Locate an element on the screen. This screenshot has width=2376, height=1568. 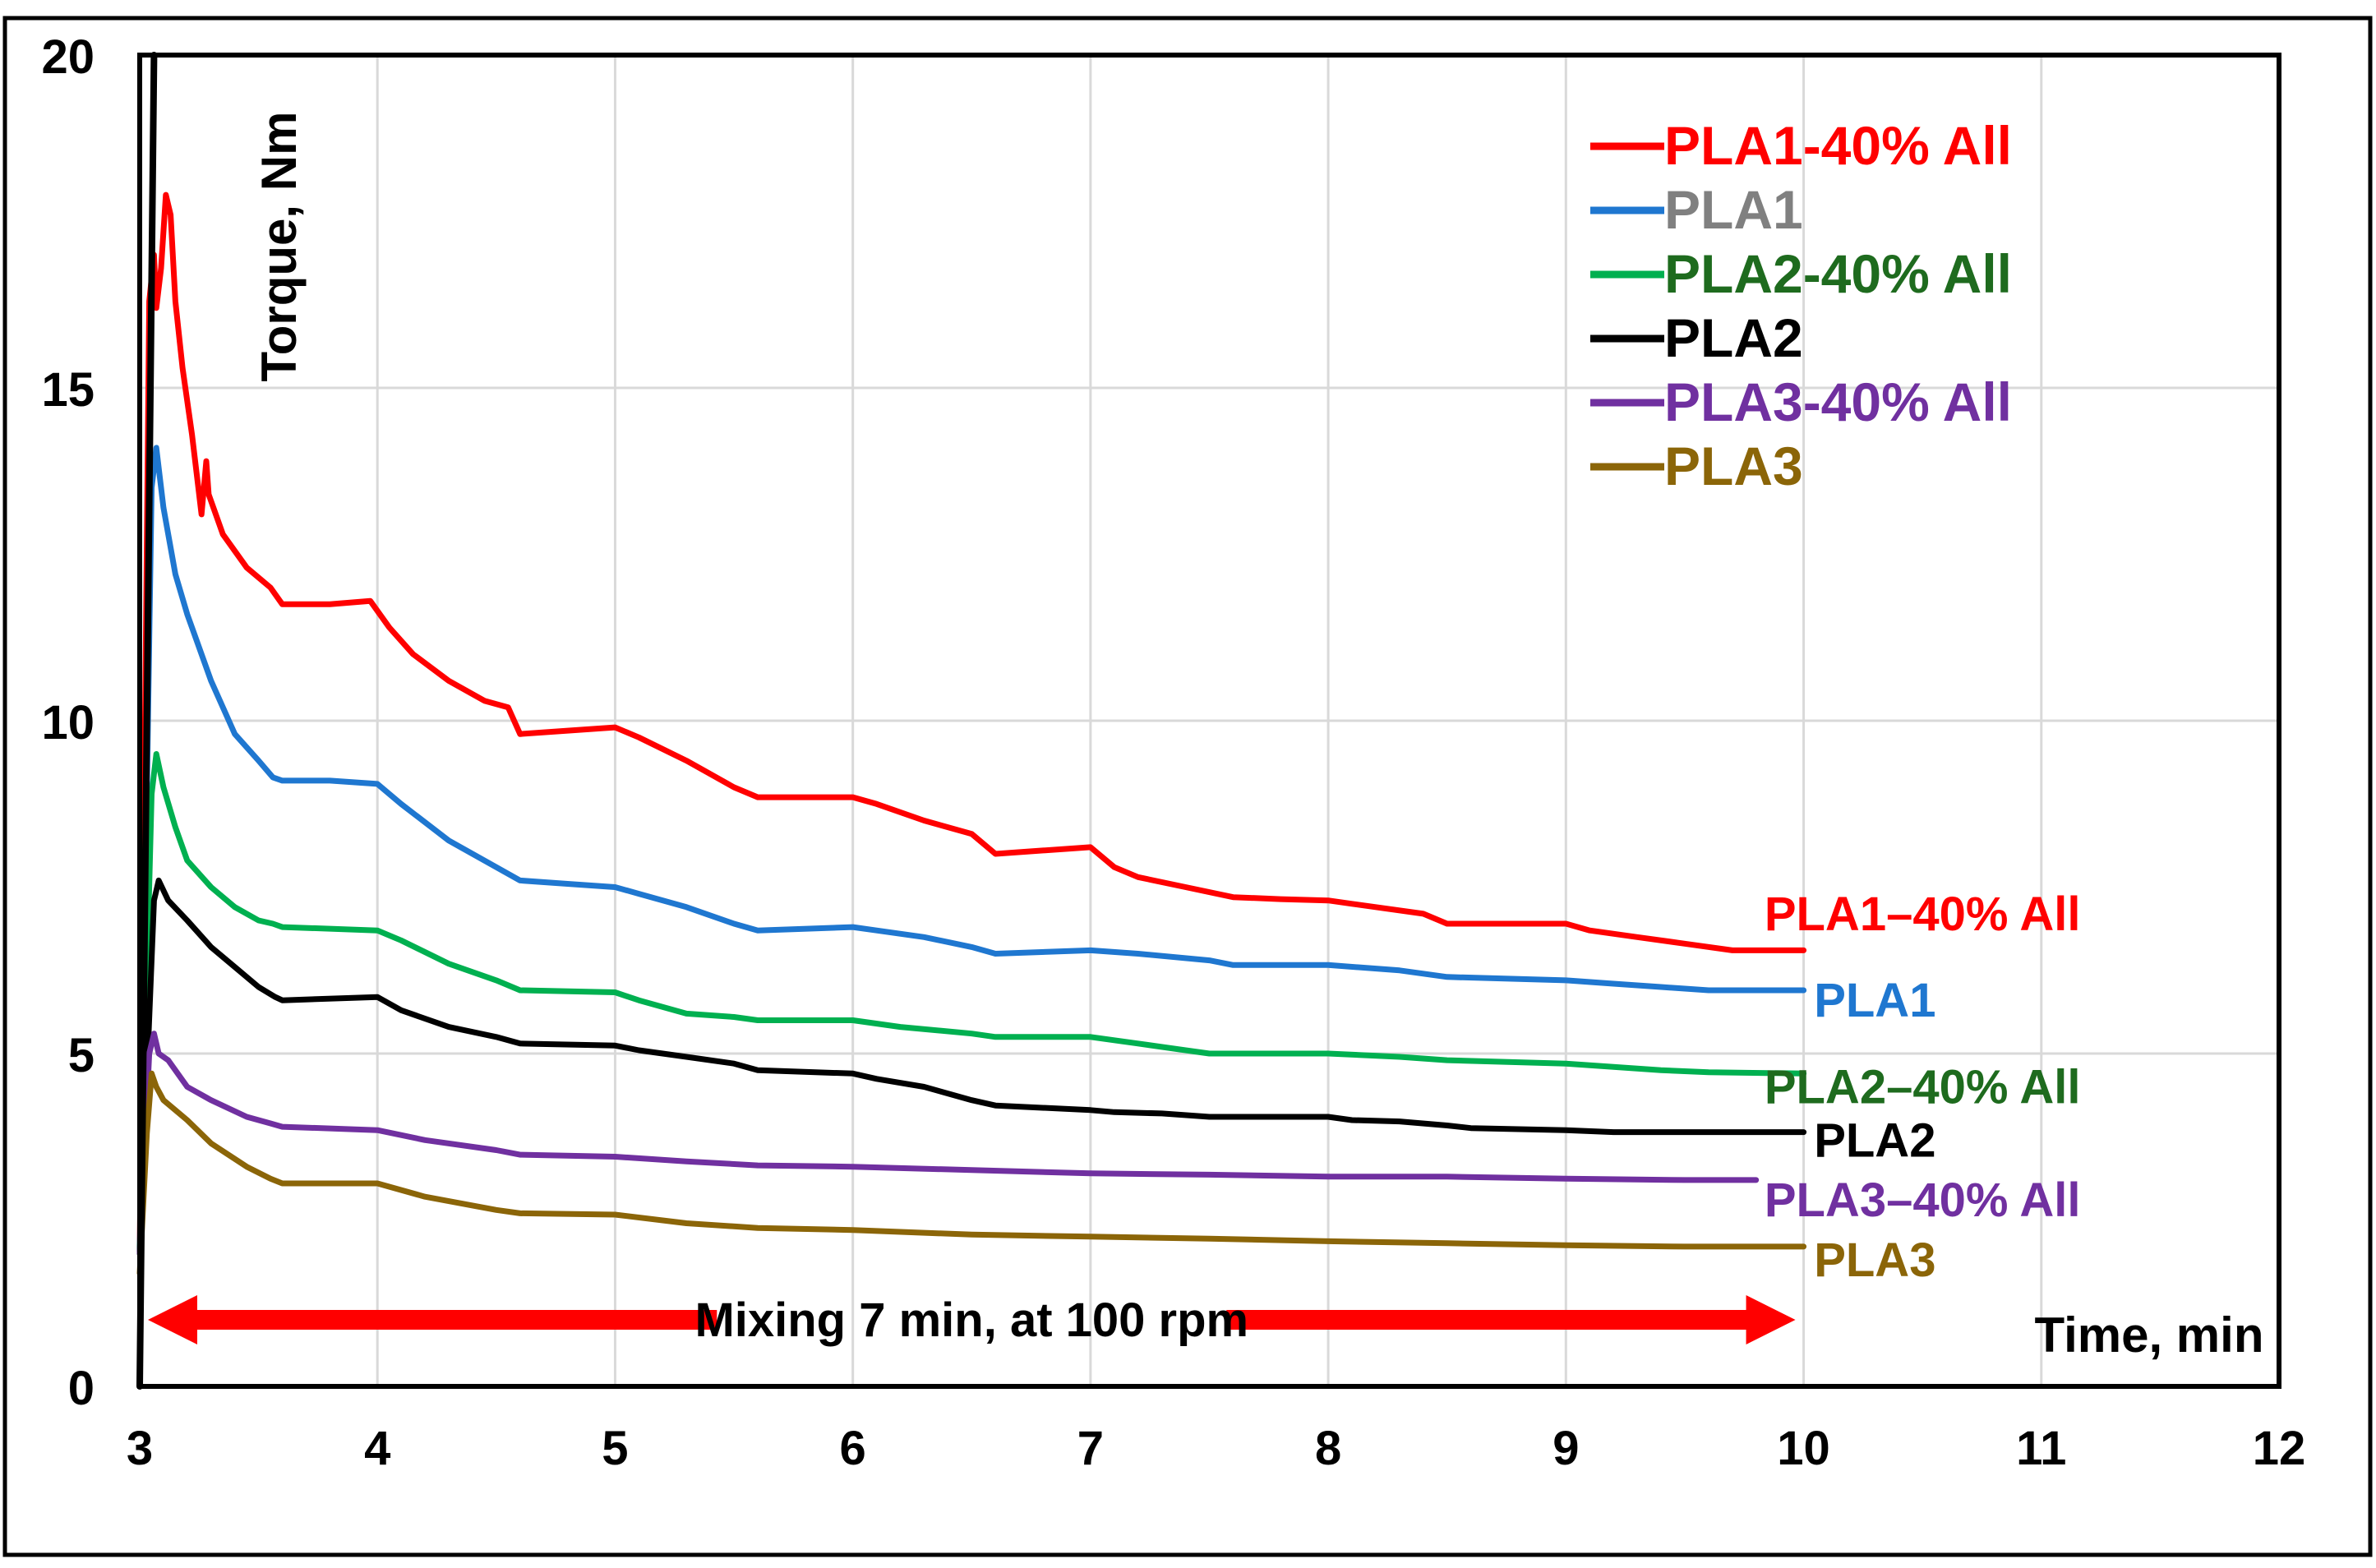
legend-label: PLA1-40% All is located at coordinates (1838, 145).